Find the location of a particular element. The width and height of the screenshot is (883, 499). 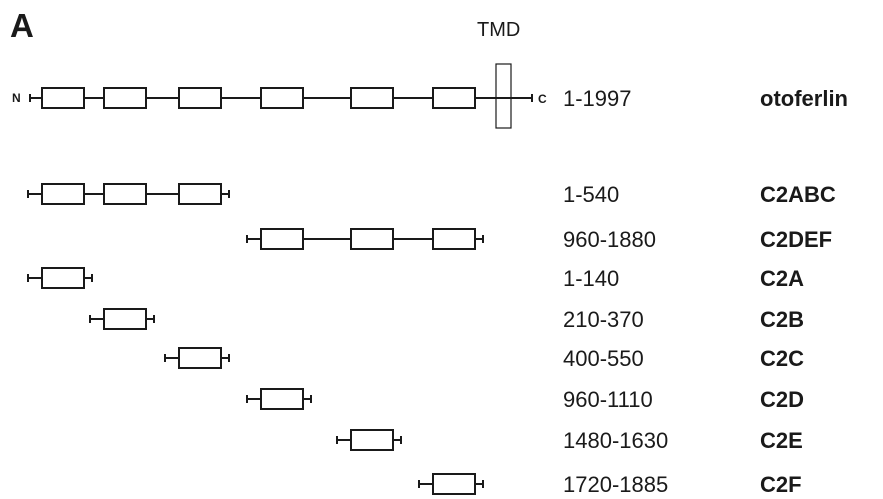

c-terminus-label: C is located at coordinates (542, 99).